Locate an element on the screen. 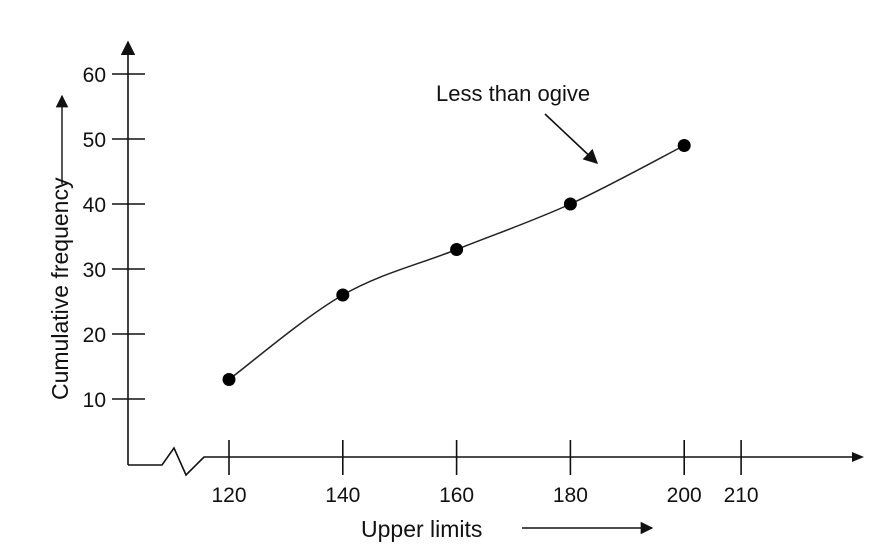  x-axis-ticks: 120 140 160 180 200 210 is located at coordinates (485, 473).